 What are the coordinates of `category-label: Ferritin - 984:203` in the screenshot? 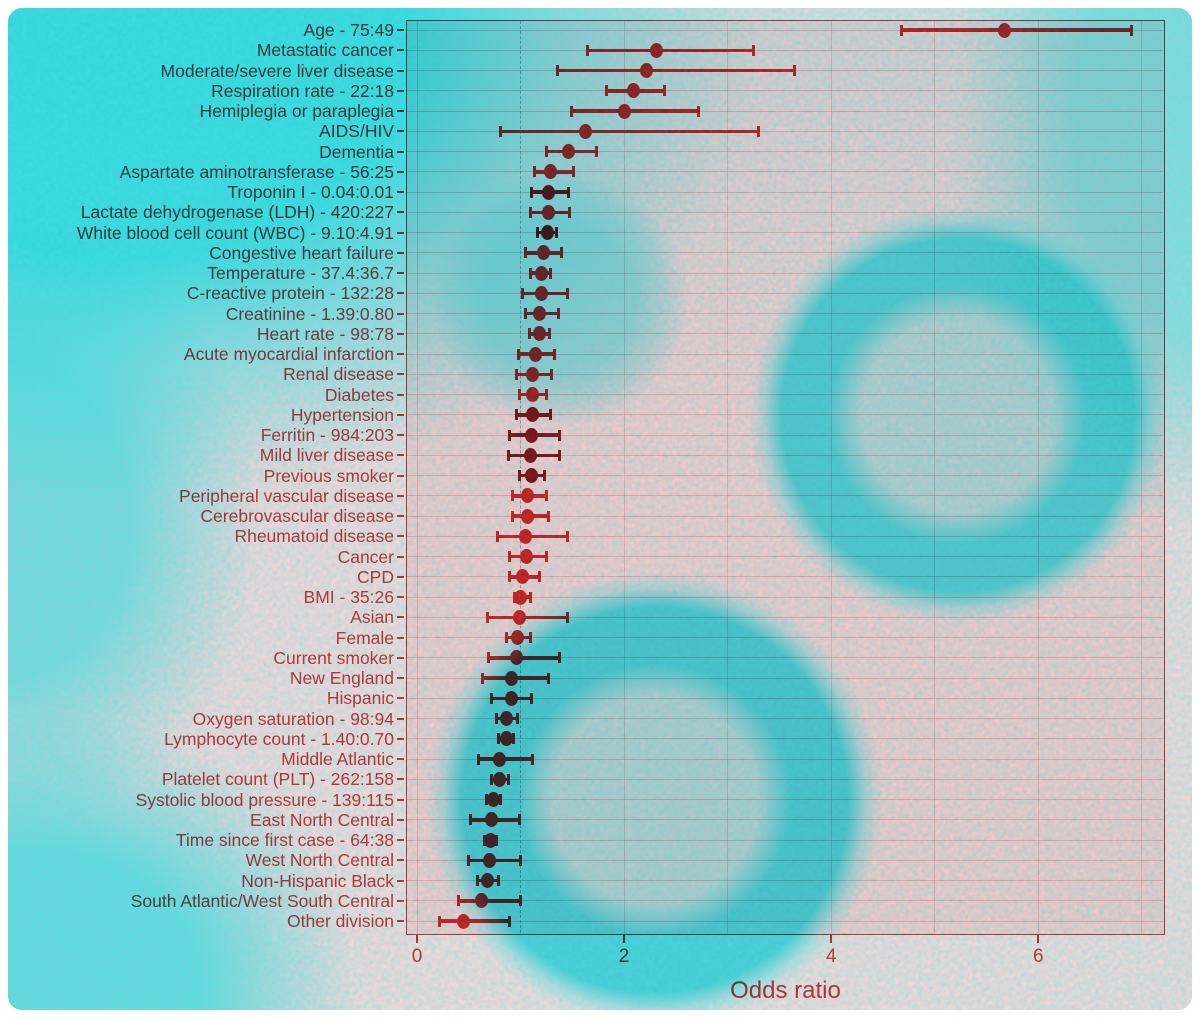 It's located at (327, 435).